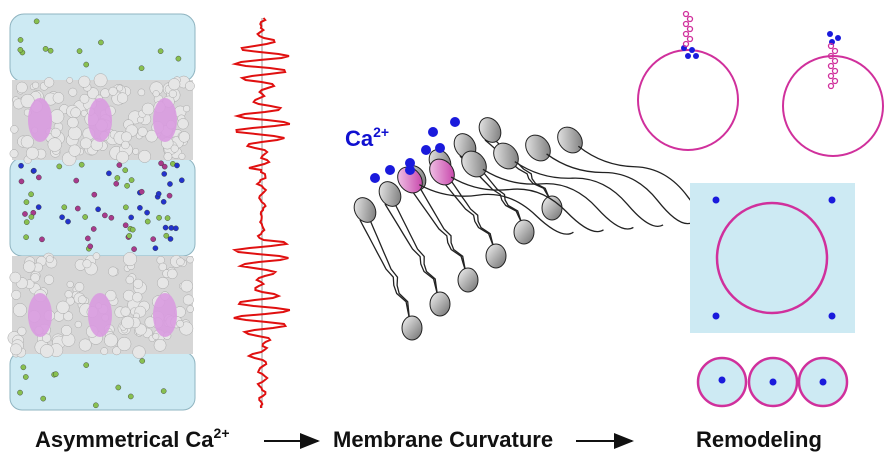  I want to click on caption: Membrane Curvature, so click(443, 439).